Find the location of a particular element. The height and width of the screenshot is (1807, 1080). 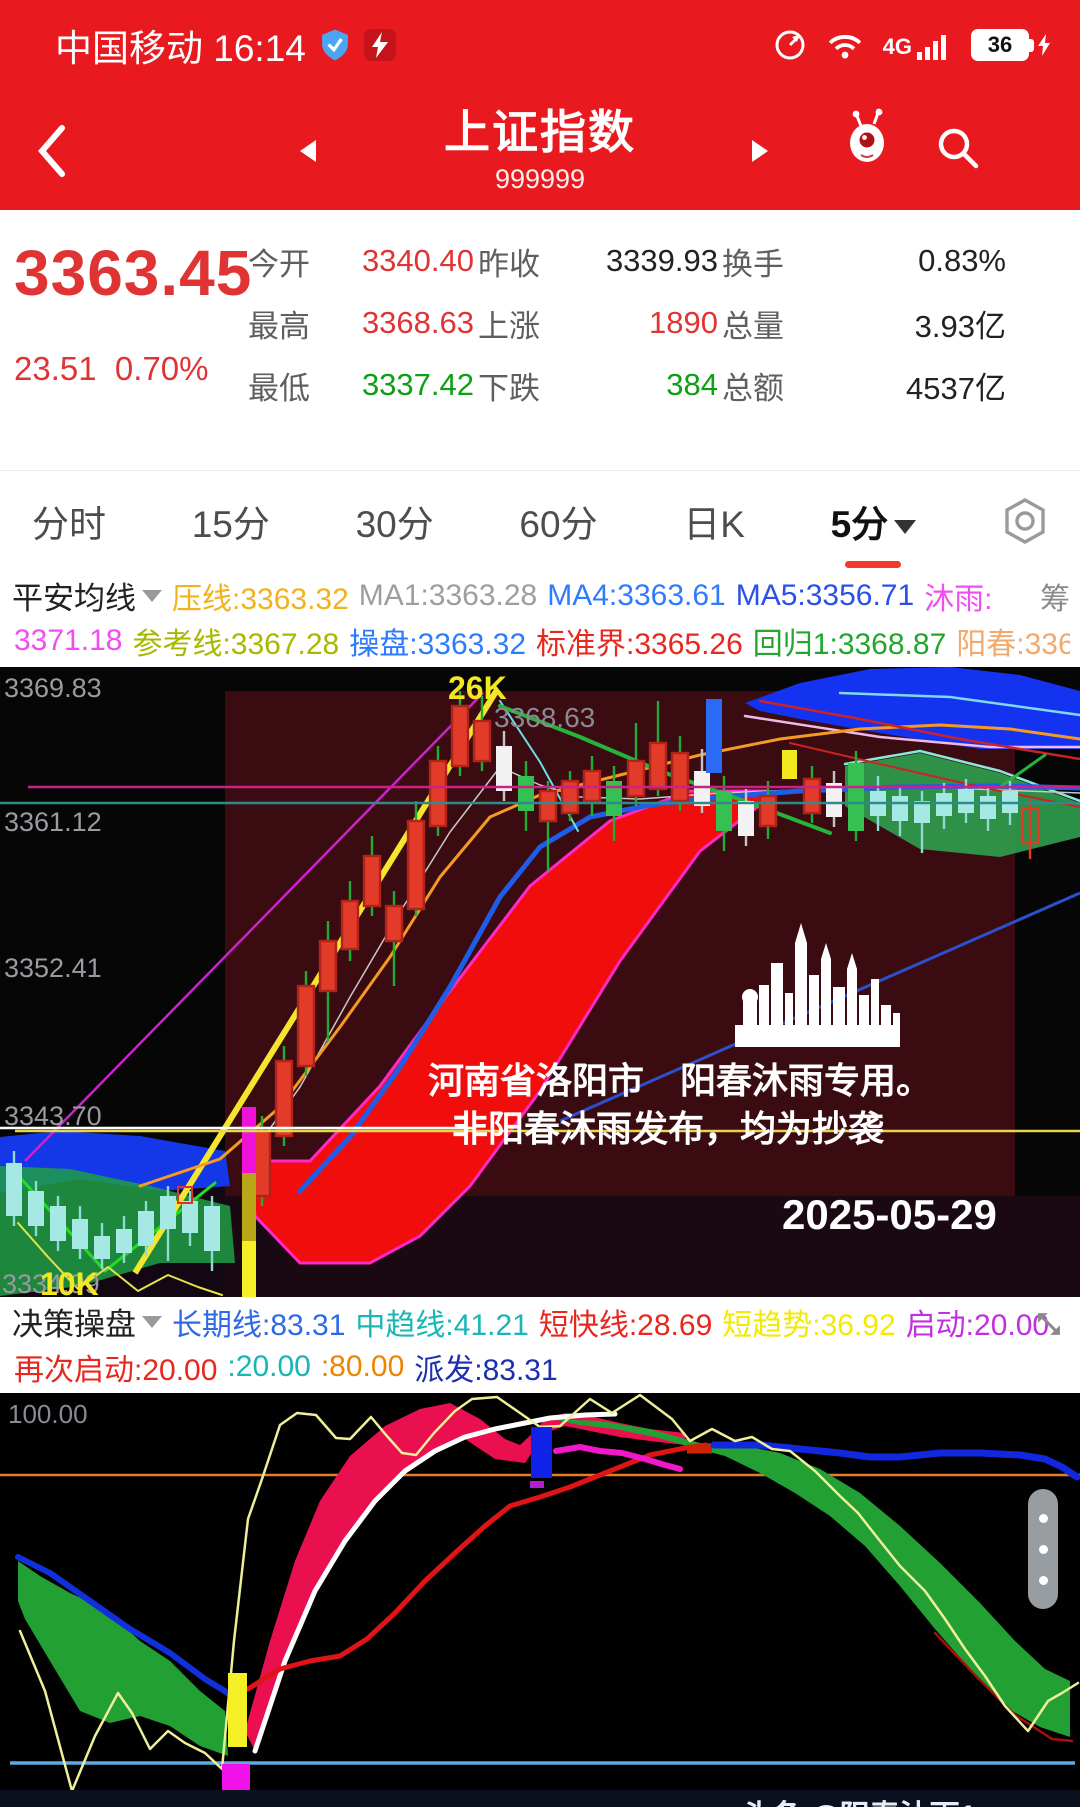

quote-label: 换手 is located at coordinates (753, 264).